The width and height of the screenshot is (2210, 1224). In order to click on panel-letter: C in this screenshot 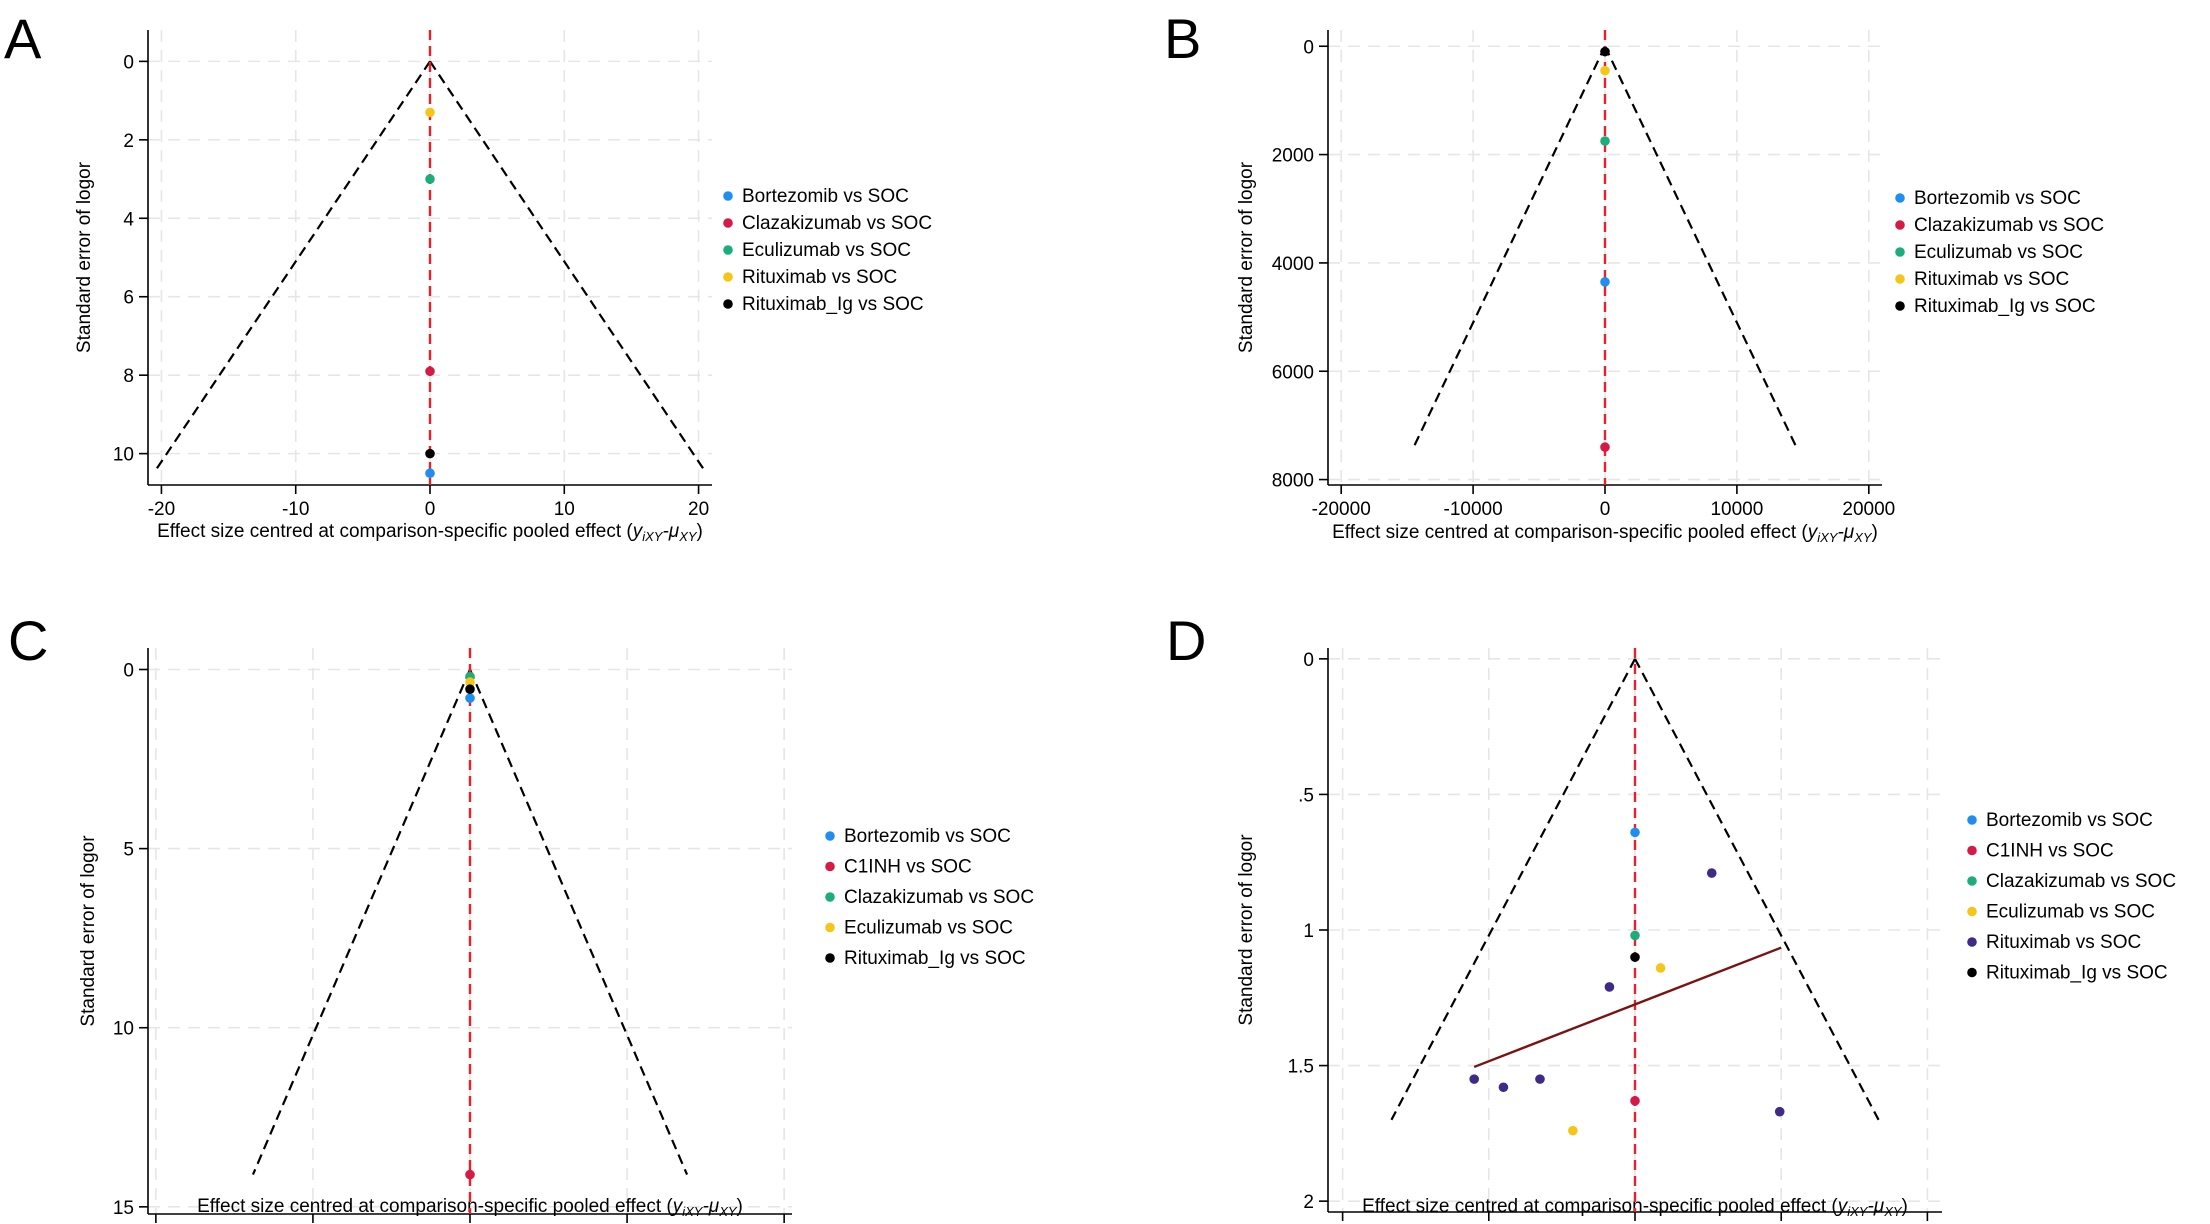, I will do `click(28, 640)`.